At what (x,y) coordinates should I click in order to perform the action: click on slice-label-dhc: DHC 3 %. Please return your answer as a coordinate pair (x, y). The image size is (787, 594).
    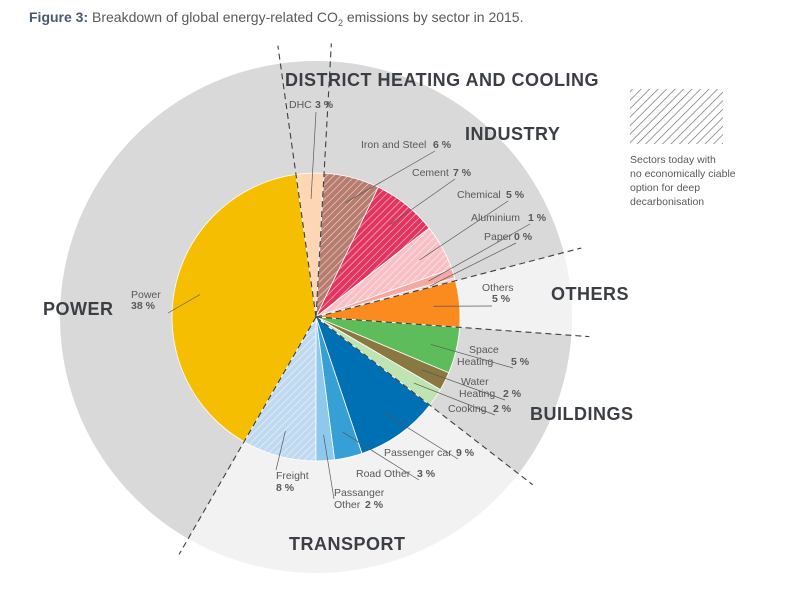
    Looking at the image, I should click on (311, 105).